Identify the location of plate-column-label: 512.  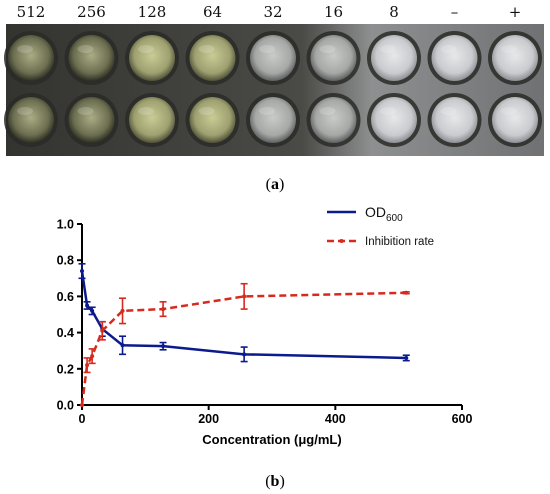
(31, 12).